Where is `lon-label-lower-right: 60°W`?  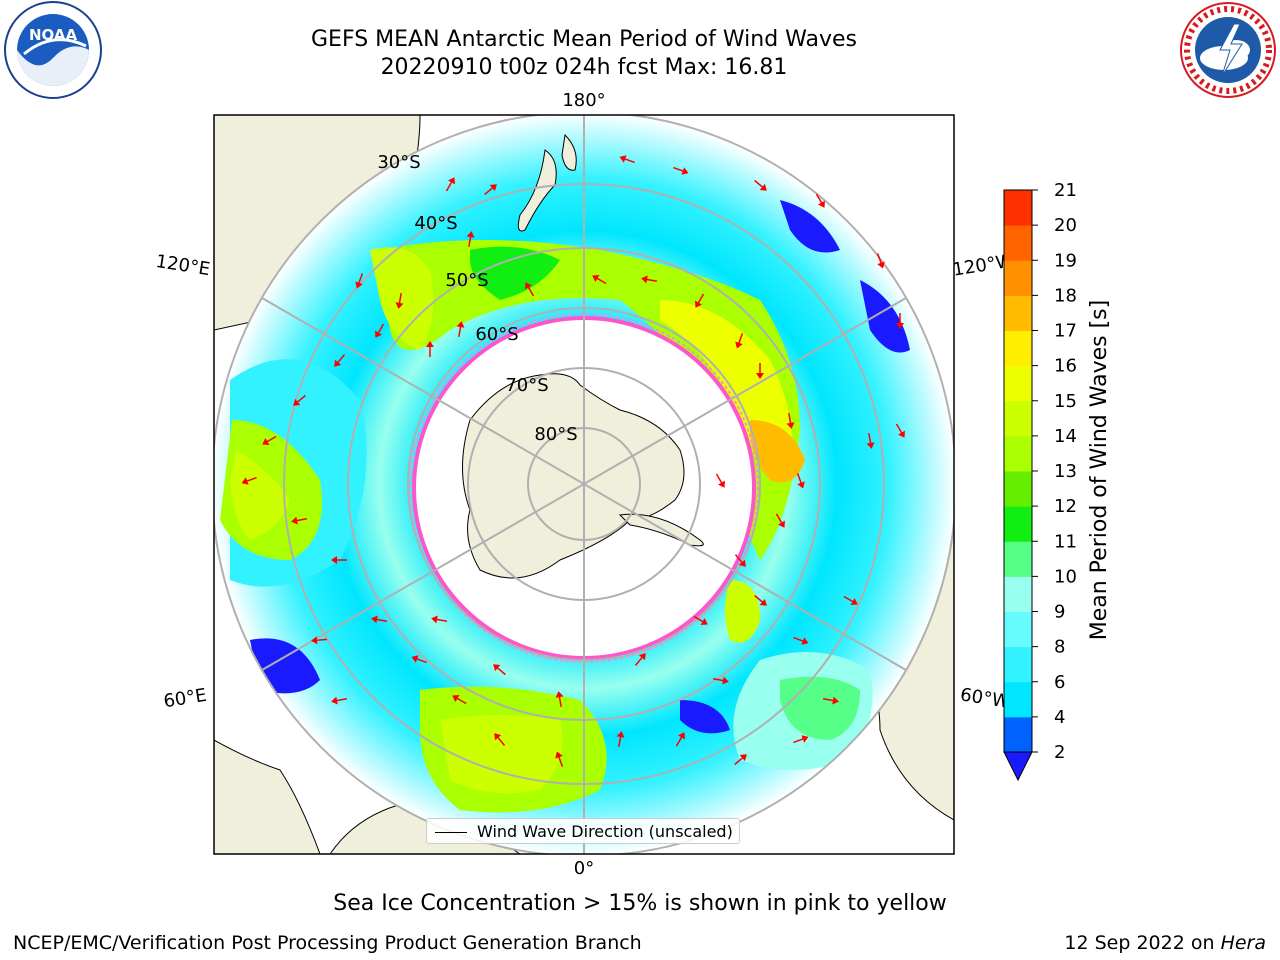
lon-label-lower-right: 60°W is located at coordinates (985, 698).